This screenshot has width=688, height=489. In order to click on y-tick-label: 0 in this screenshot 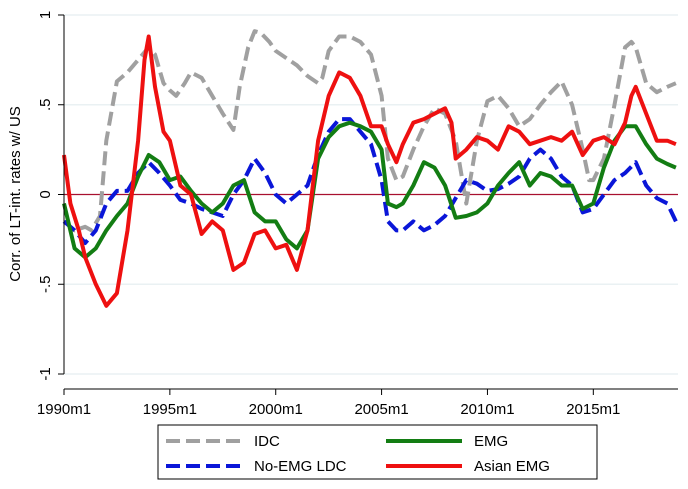, I will do `click(45, 194)`.